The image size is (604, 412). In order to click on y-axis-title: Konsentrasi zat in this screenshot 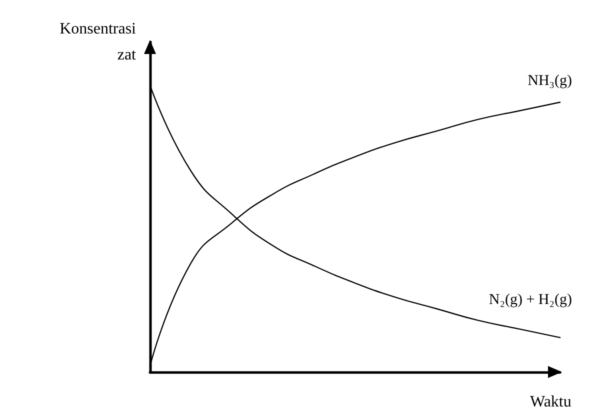, I will do `click(98, 42)`.